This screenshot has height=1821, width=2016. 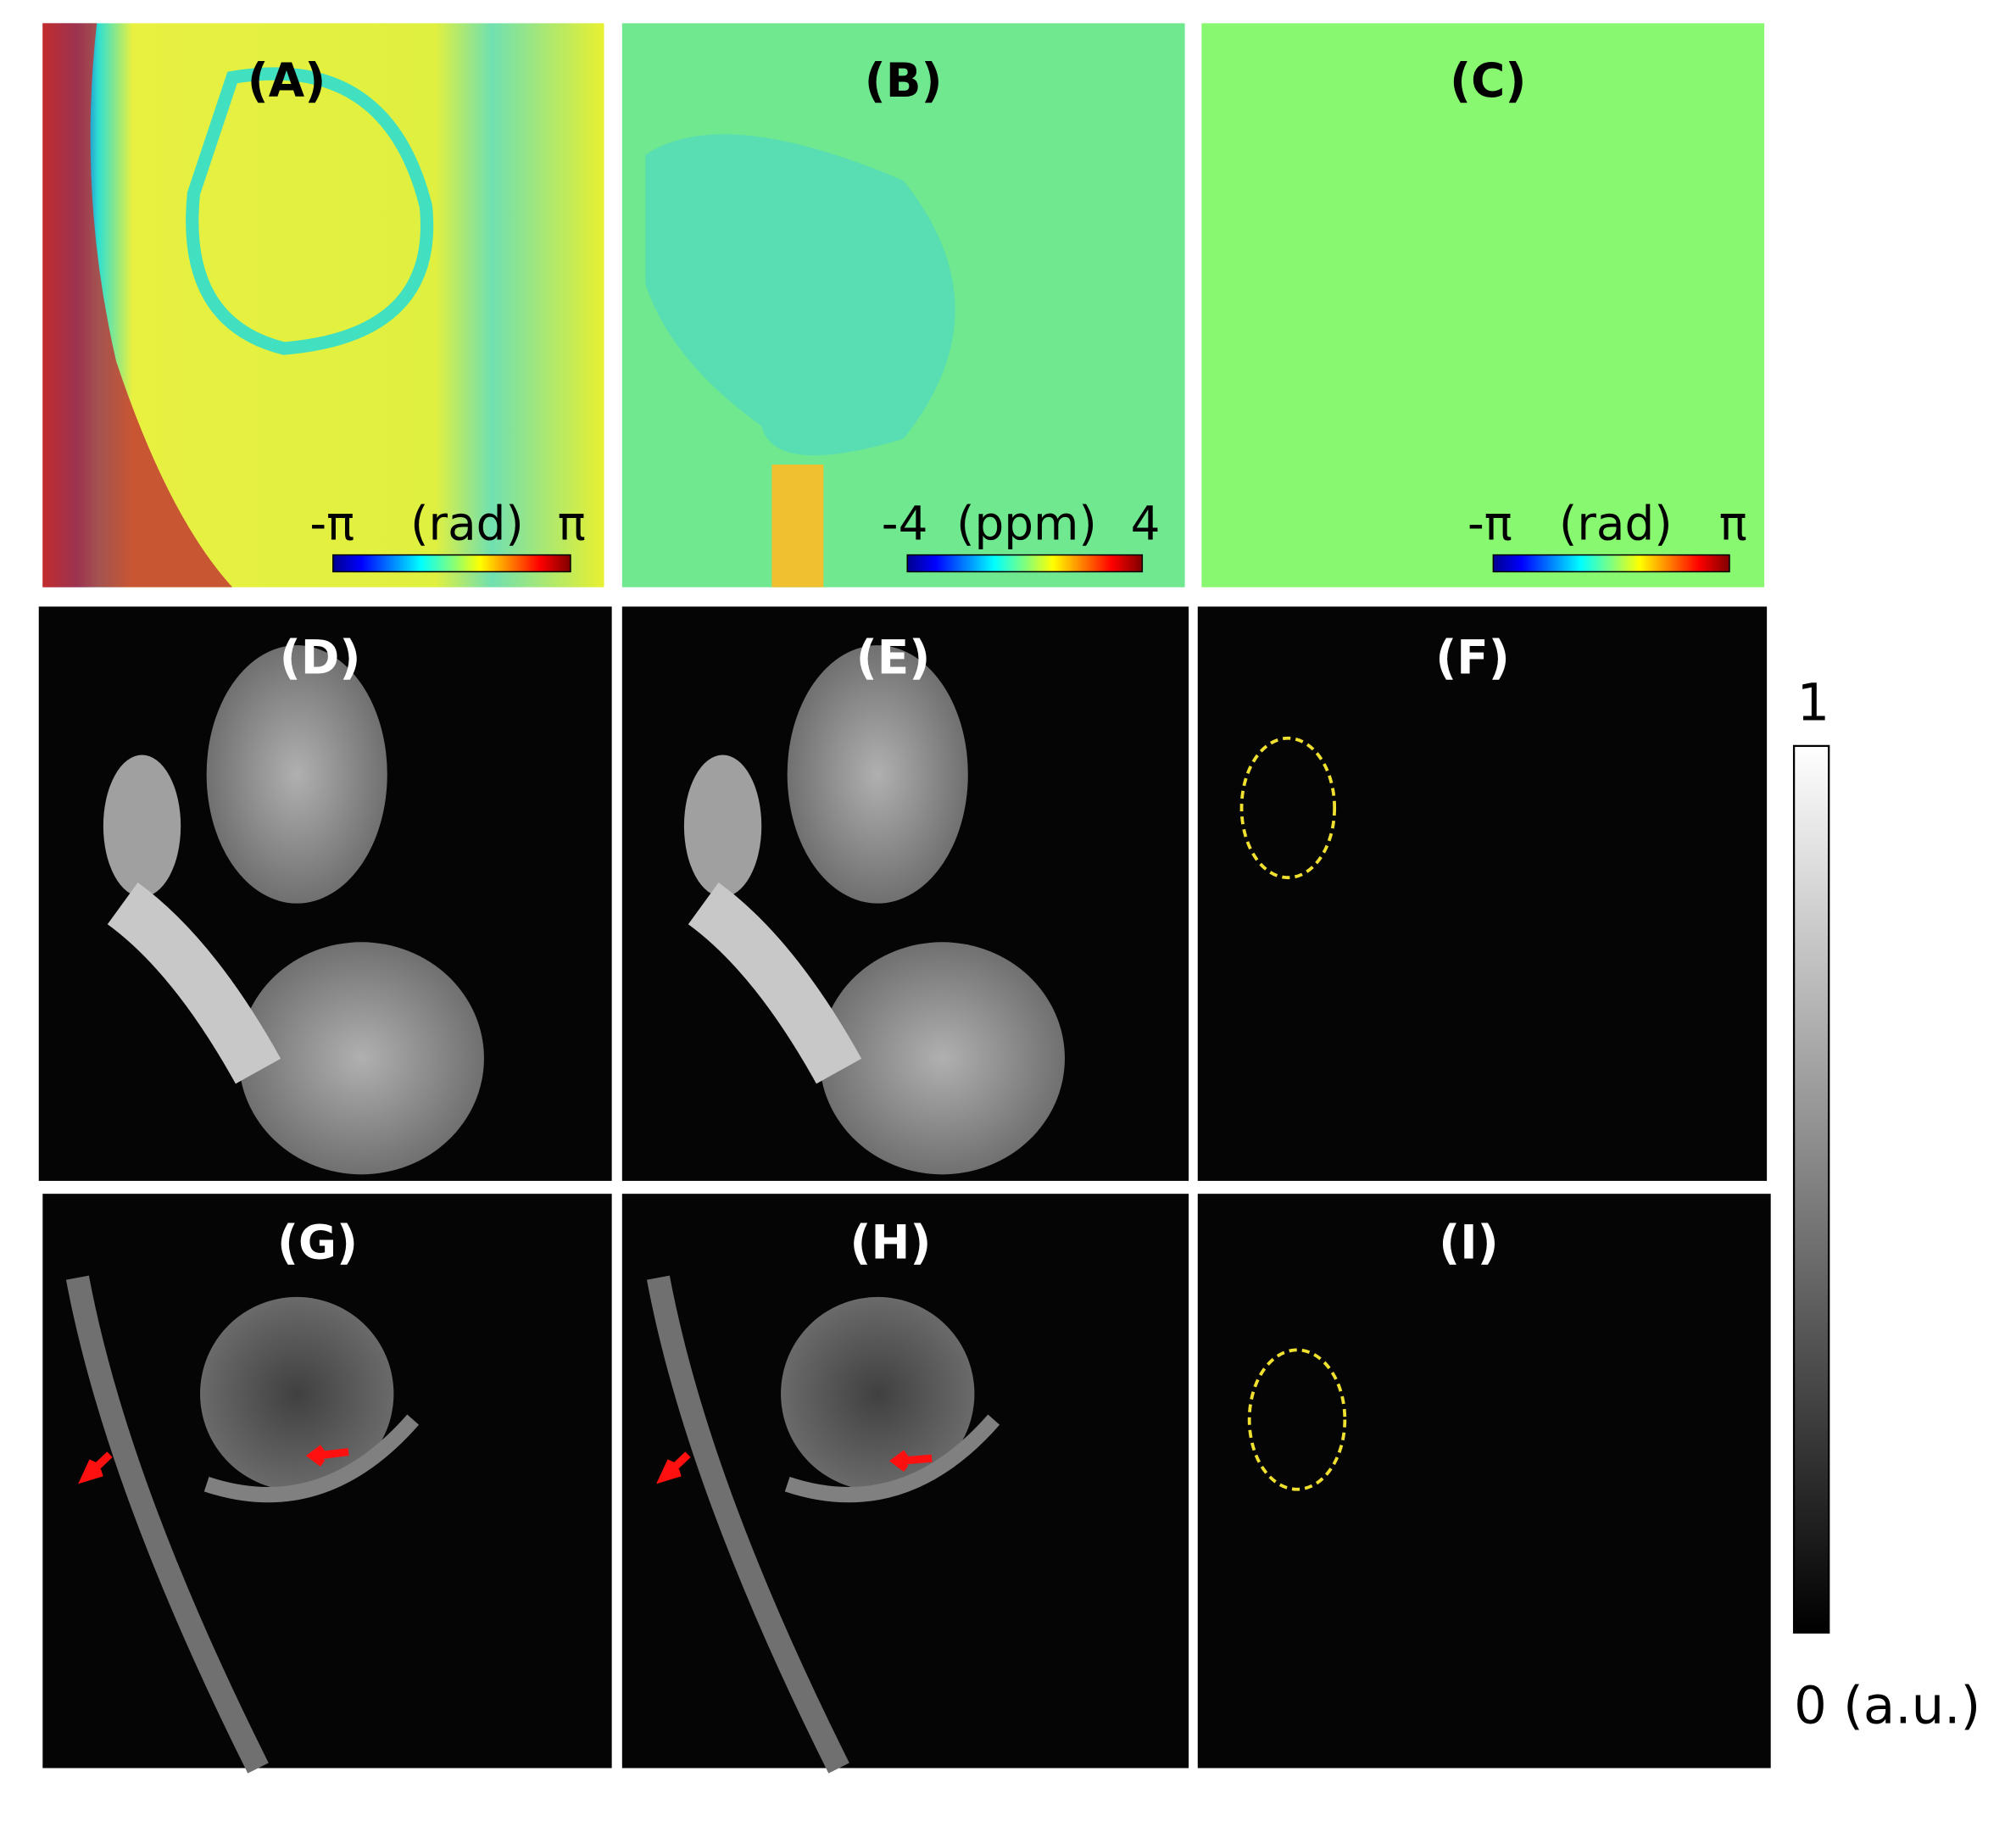 What do you see at coordinates (905, 894) in the screenshot?
I see `panel-e` at bounding box center [905, 894].